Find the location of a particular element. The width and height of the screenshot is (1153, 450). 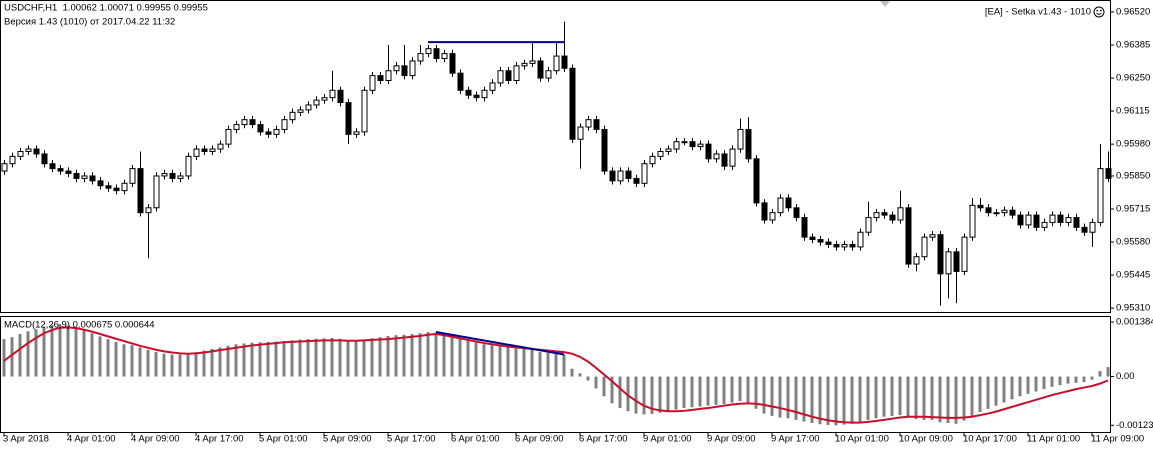

x-tick-label: 5 Apr 17:00 is located at coordinates (411, 439).